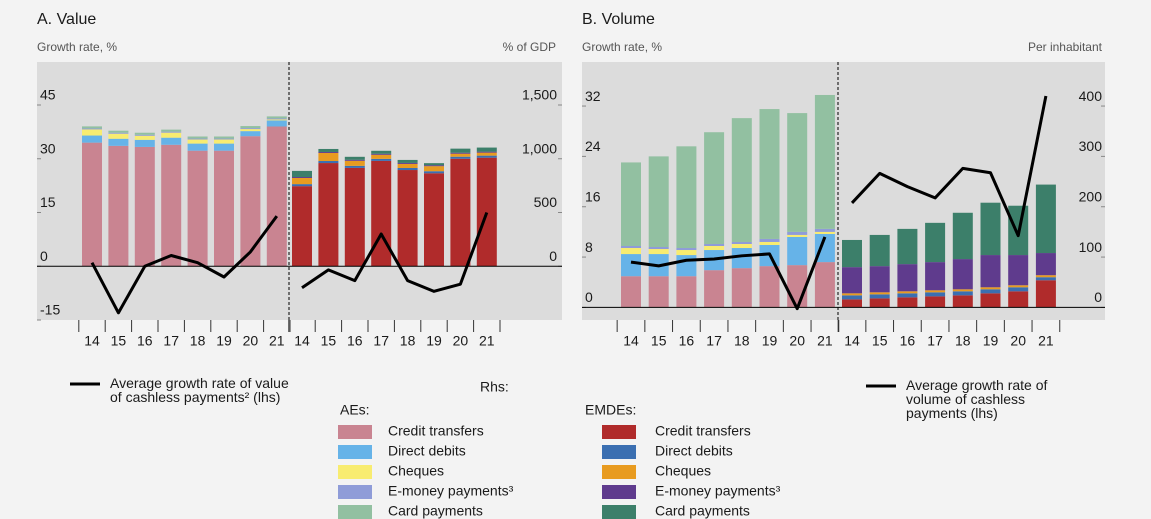 This screenshot has width=1151, height=519. I want to click on legend-label: Cheques, so click(683, 471).